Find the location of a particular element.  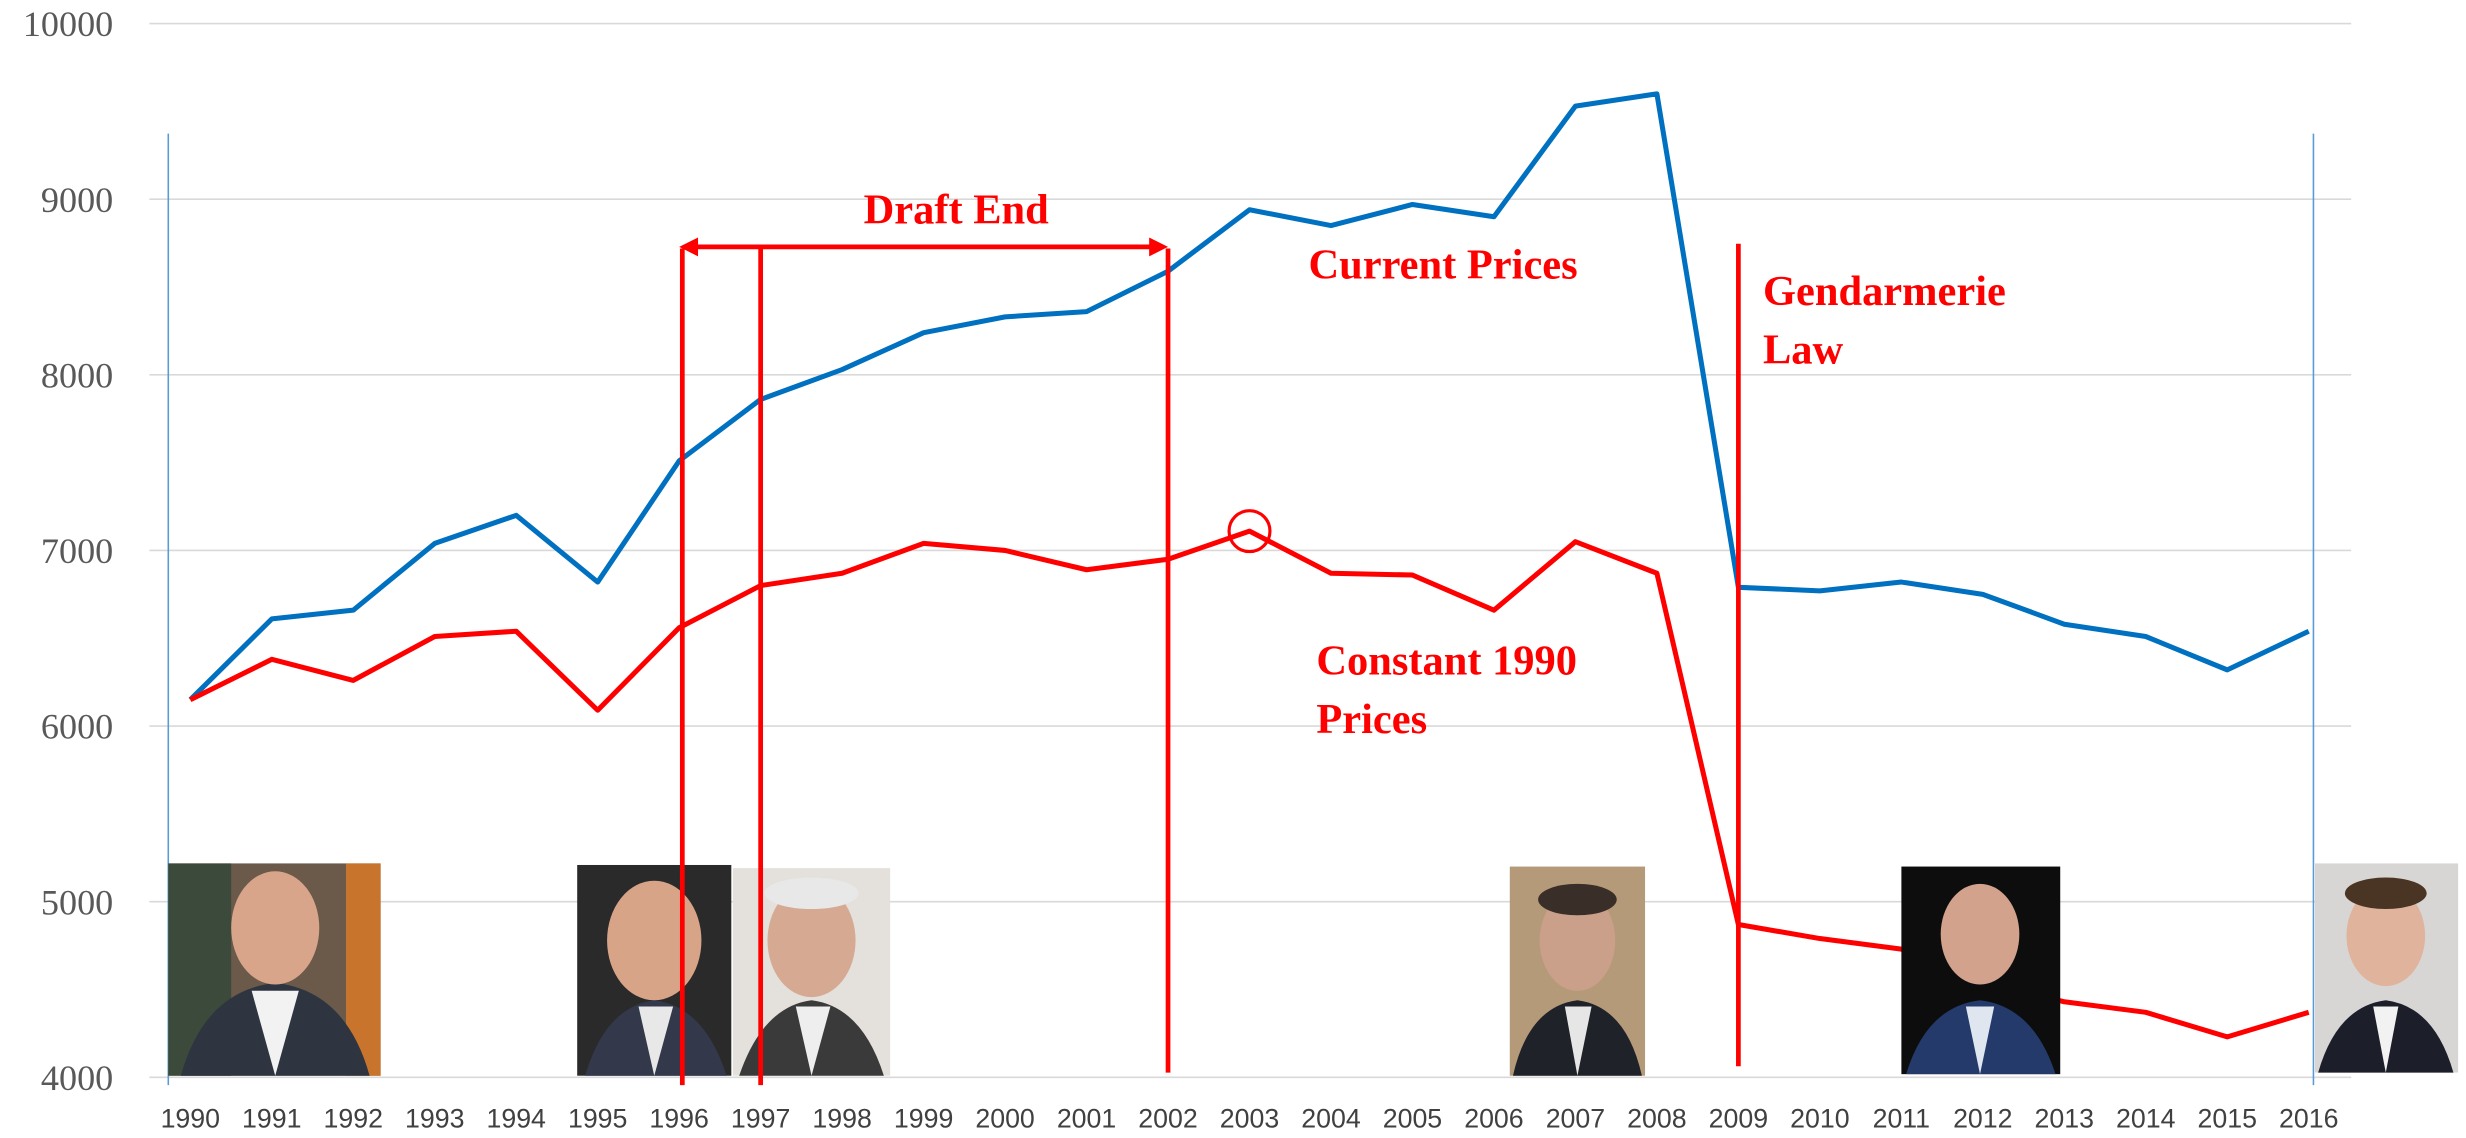

y-tick-label: 5000 is located at coordinates (77, 902).